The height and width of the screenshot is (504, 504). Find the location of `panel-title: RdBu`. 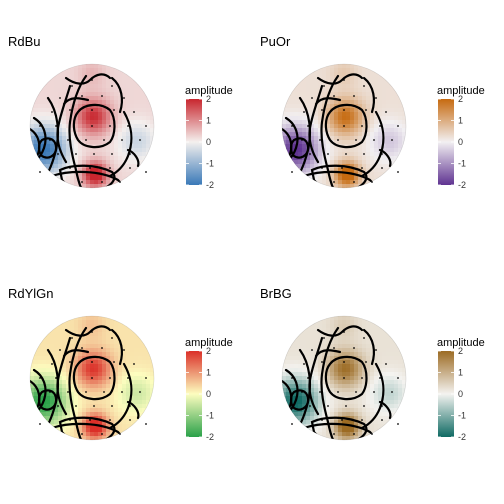

panel-title: RdBu is located at coordinates (24, 41).